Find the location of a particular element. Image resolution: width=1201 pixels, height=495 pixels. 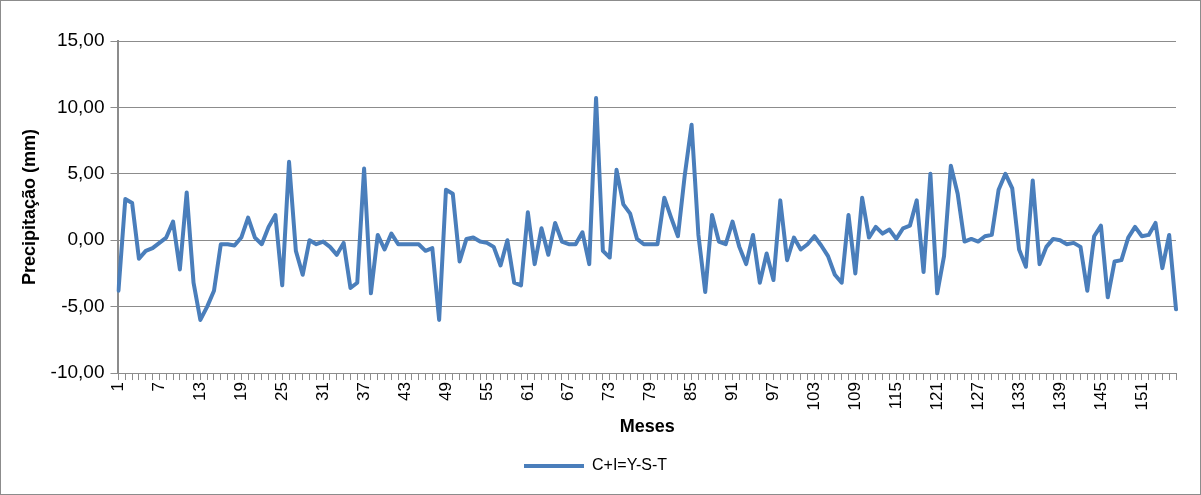

x-tick-label: 1 is located at coordinates (118, 387).